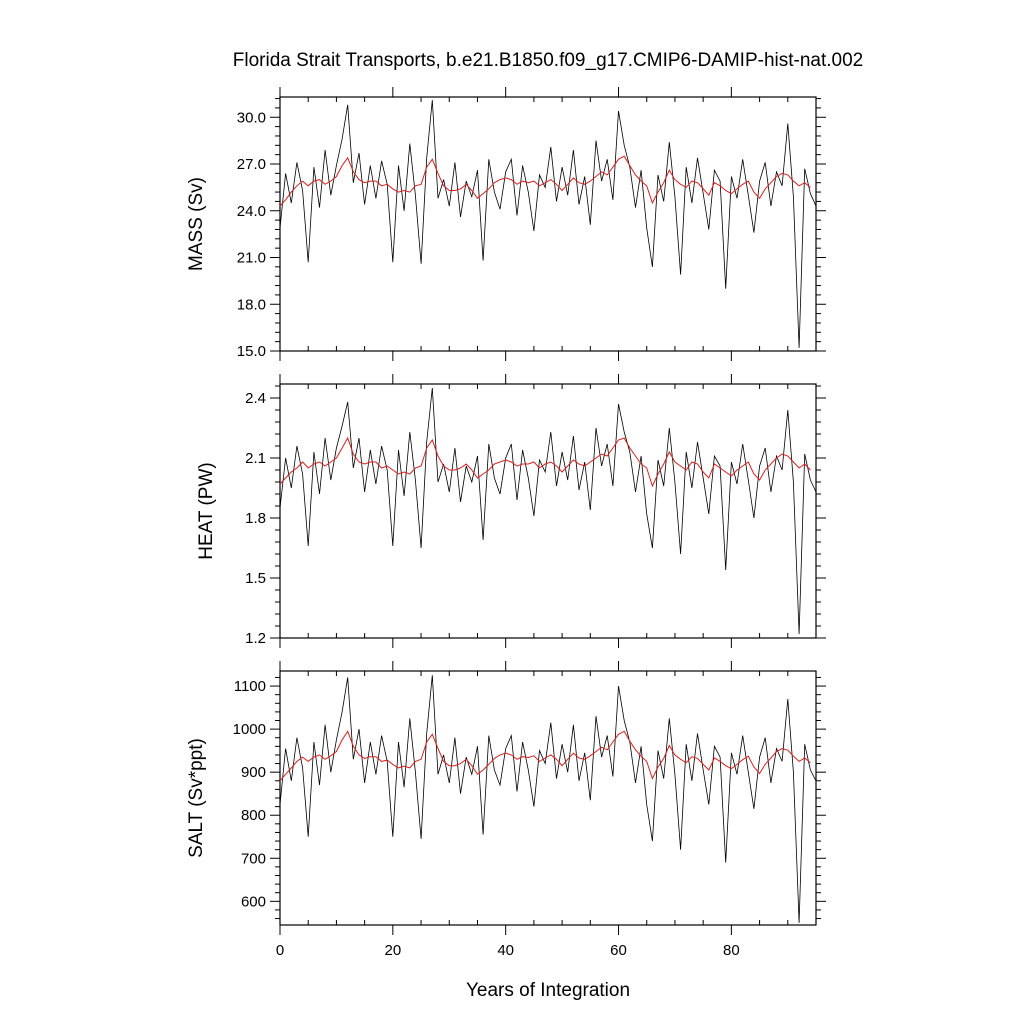  Describe the element at coordinates (251, 304) in the screenshot. I see `mass-y-tick-label: 18.0` at that location.